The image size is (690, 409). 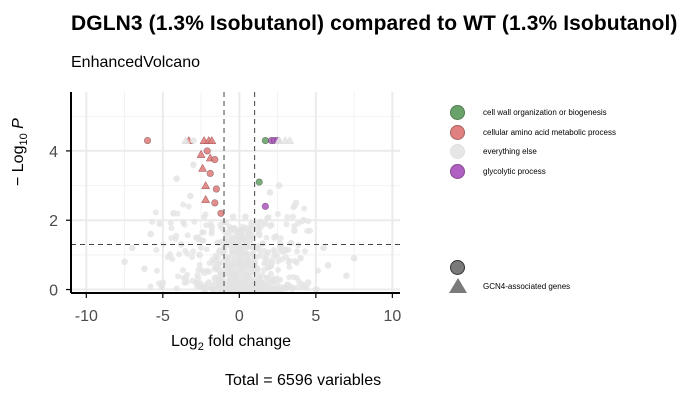 What do you see at coordinates (549, 132) in the screenshot?
I see `legend-label: cellular amino acid metabolic process` at bounding box center [549, 132].